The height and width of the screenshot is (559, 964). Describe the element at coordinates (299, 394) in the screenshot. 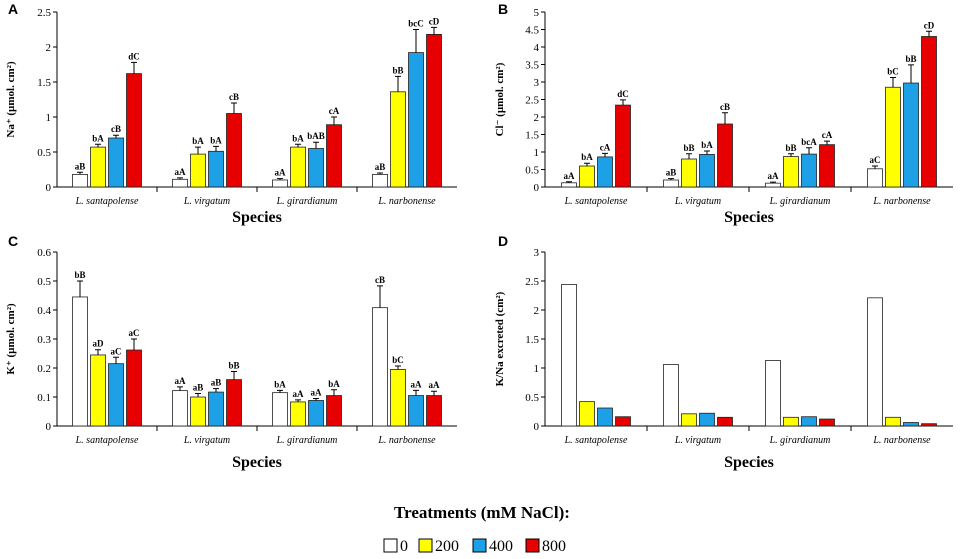

I see `panel-c-data-label-l-girardianum-200: aA` at that location.